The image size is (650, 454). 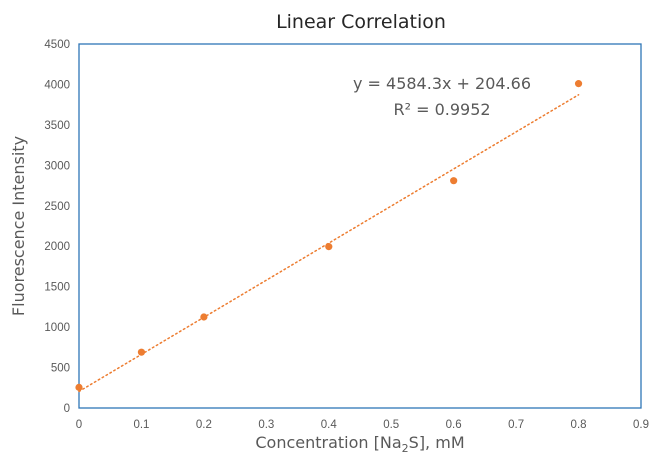 What do you see at coordinates (329, 425) in the screenshot?
I see `x-tick-label: 0.4` at bounding box center [329, 425].